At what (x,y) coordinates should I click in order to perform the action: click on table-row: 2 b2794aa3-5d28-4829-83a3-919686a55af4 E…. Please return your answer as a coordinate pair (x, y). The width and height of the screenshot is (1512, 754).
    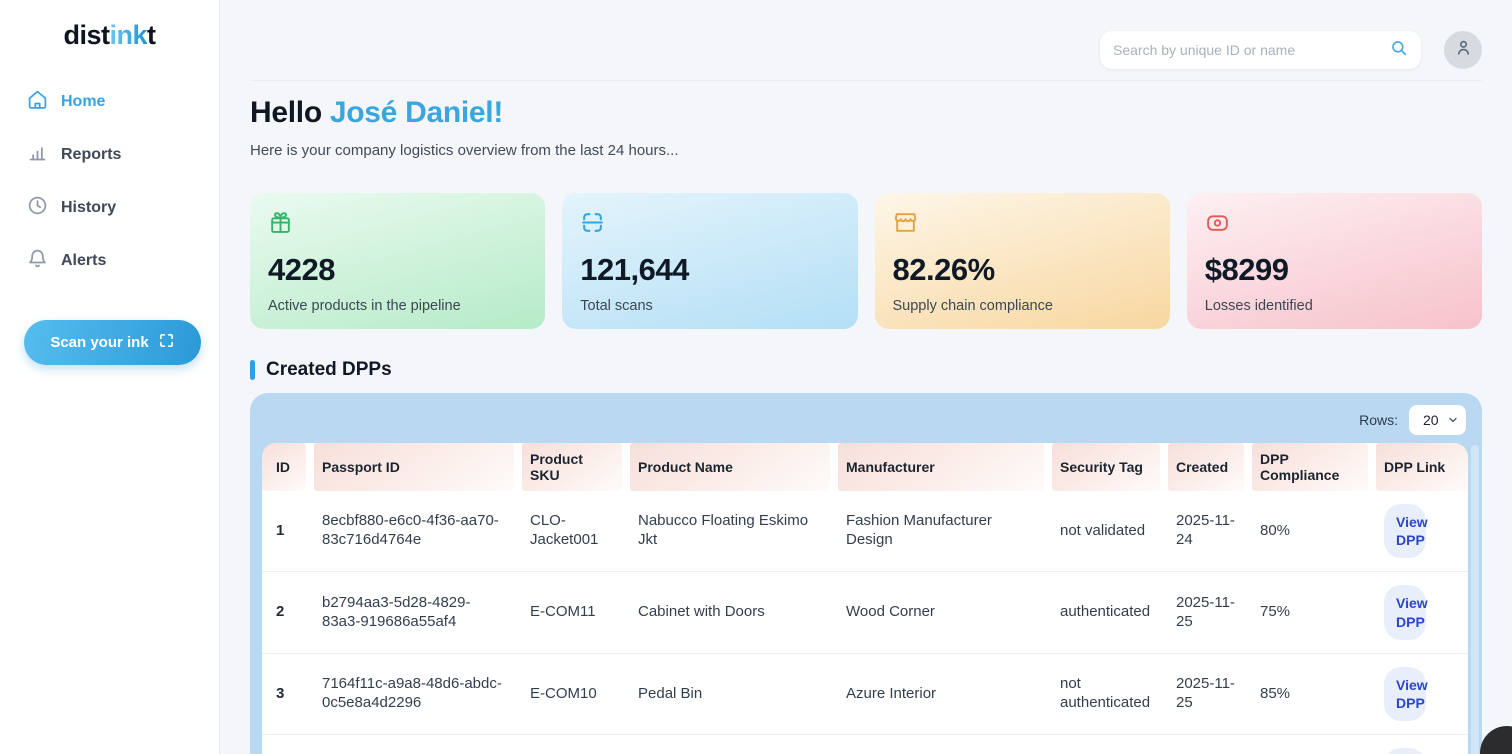
    Looking at the image, I should click on (865, 613).